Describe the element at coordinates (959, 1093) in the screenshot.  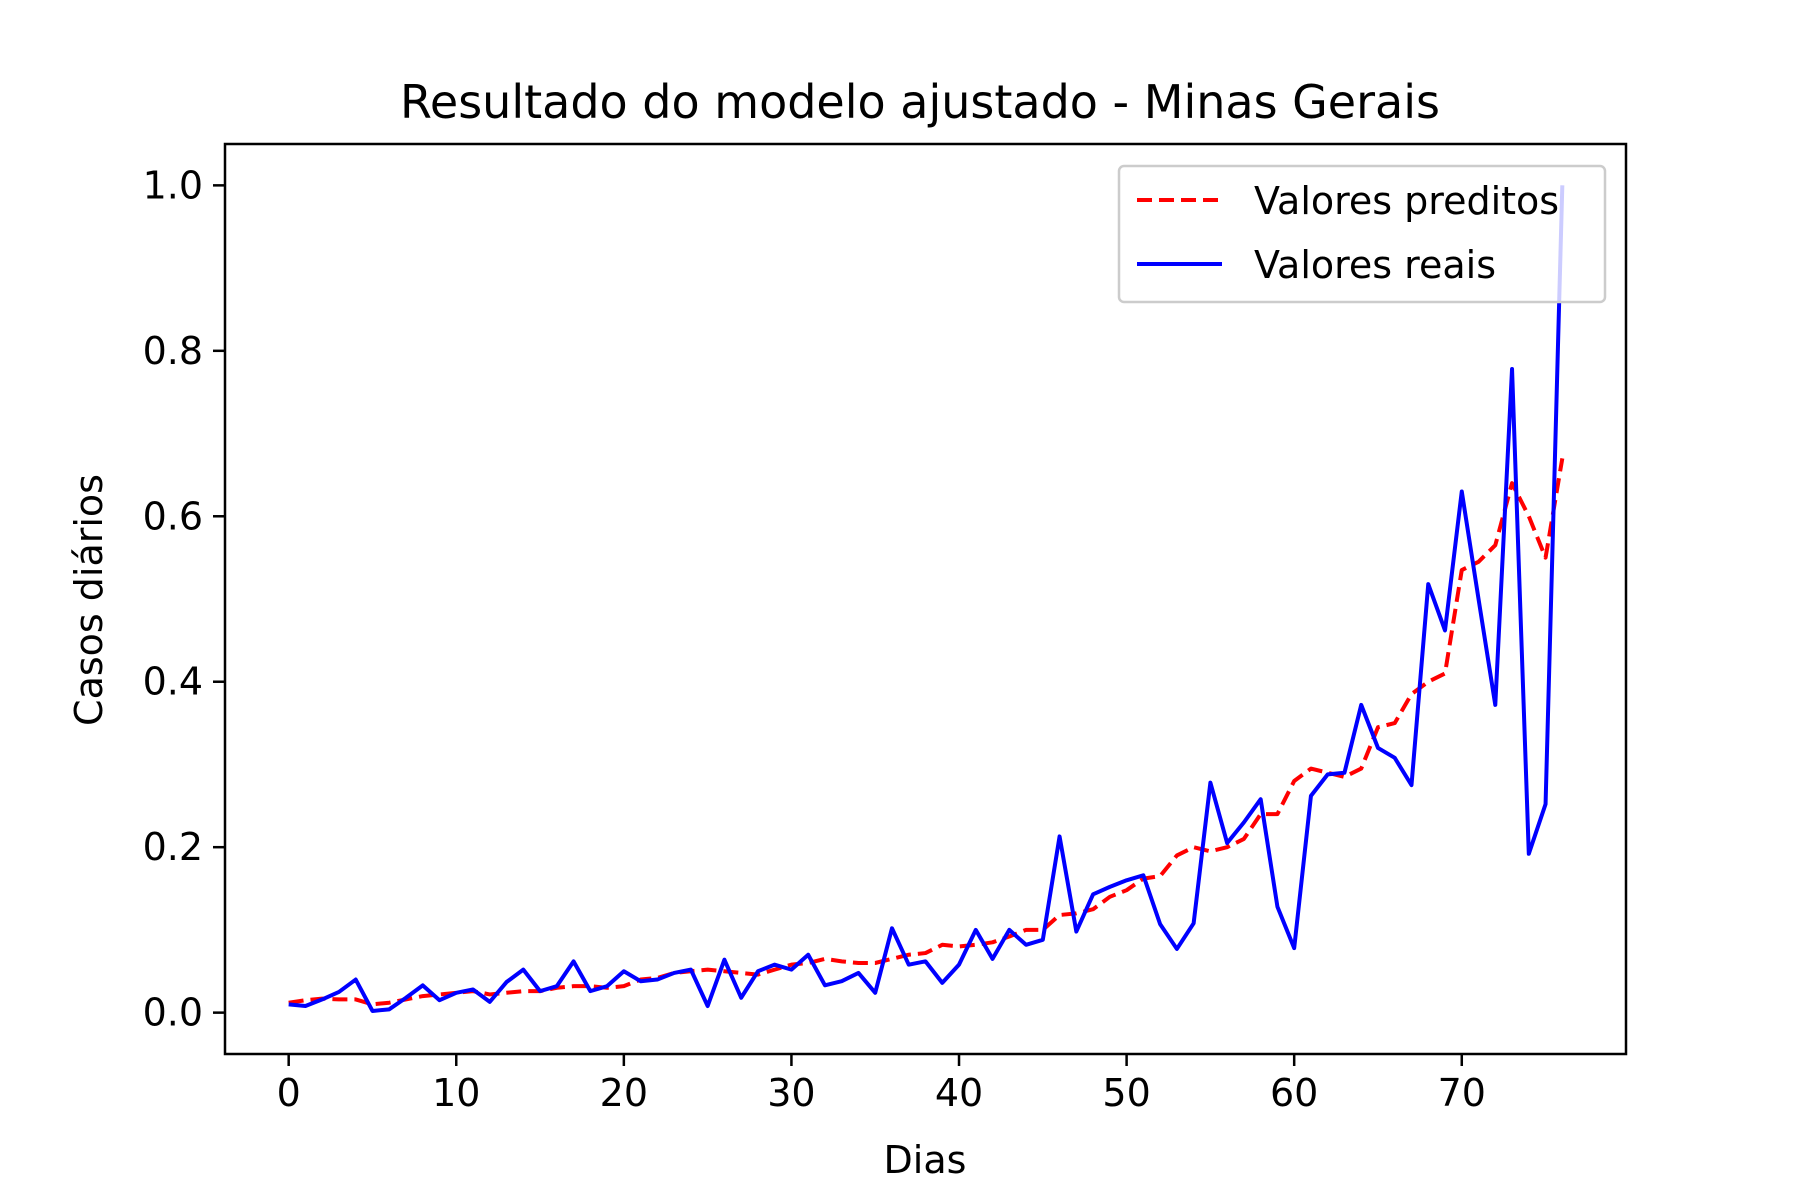
I see `x-tick-label: 40` at that location.